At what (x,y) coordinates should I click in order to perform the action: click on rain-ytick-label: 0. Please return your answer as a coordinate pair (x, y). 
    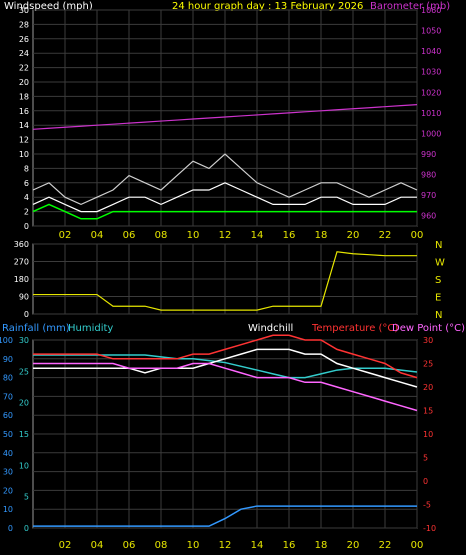
    Looking at the image, I should click on (26, 528).